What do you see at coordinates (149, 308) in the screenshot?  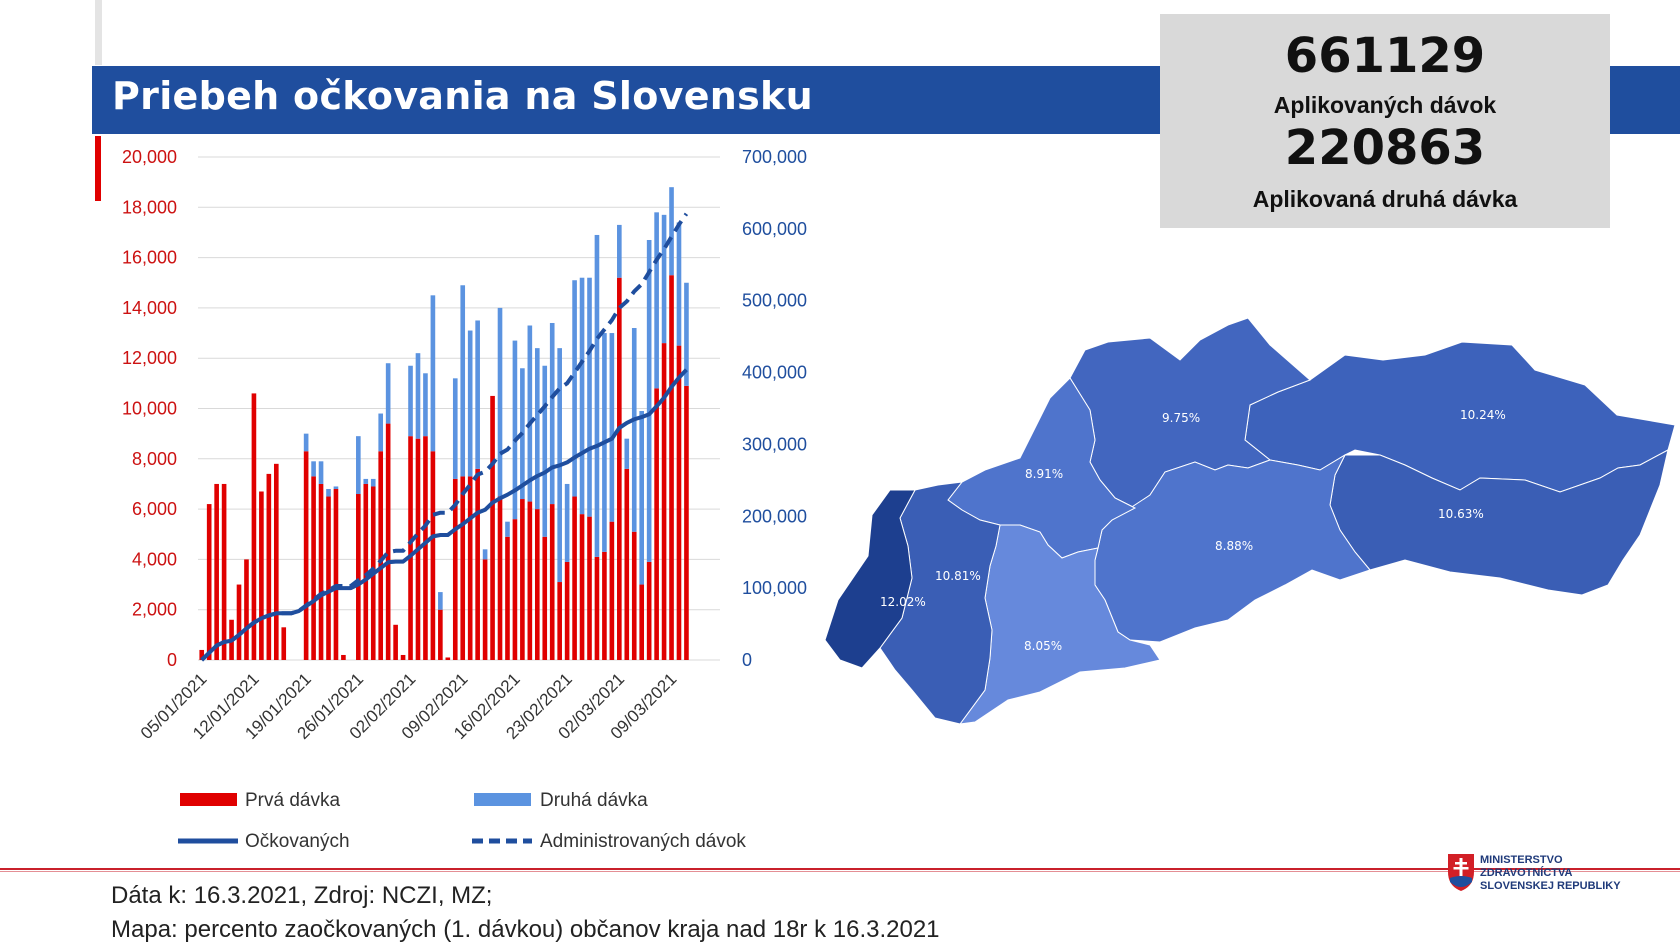 I see `y-left-tick-label: 14,000` at bounding box center [149, 308].